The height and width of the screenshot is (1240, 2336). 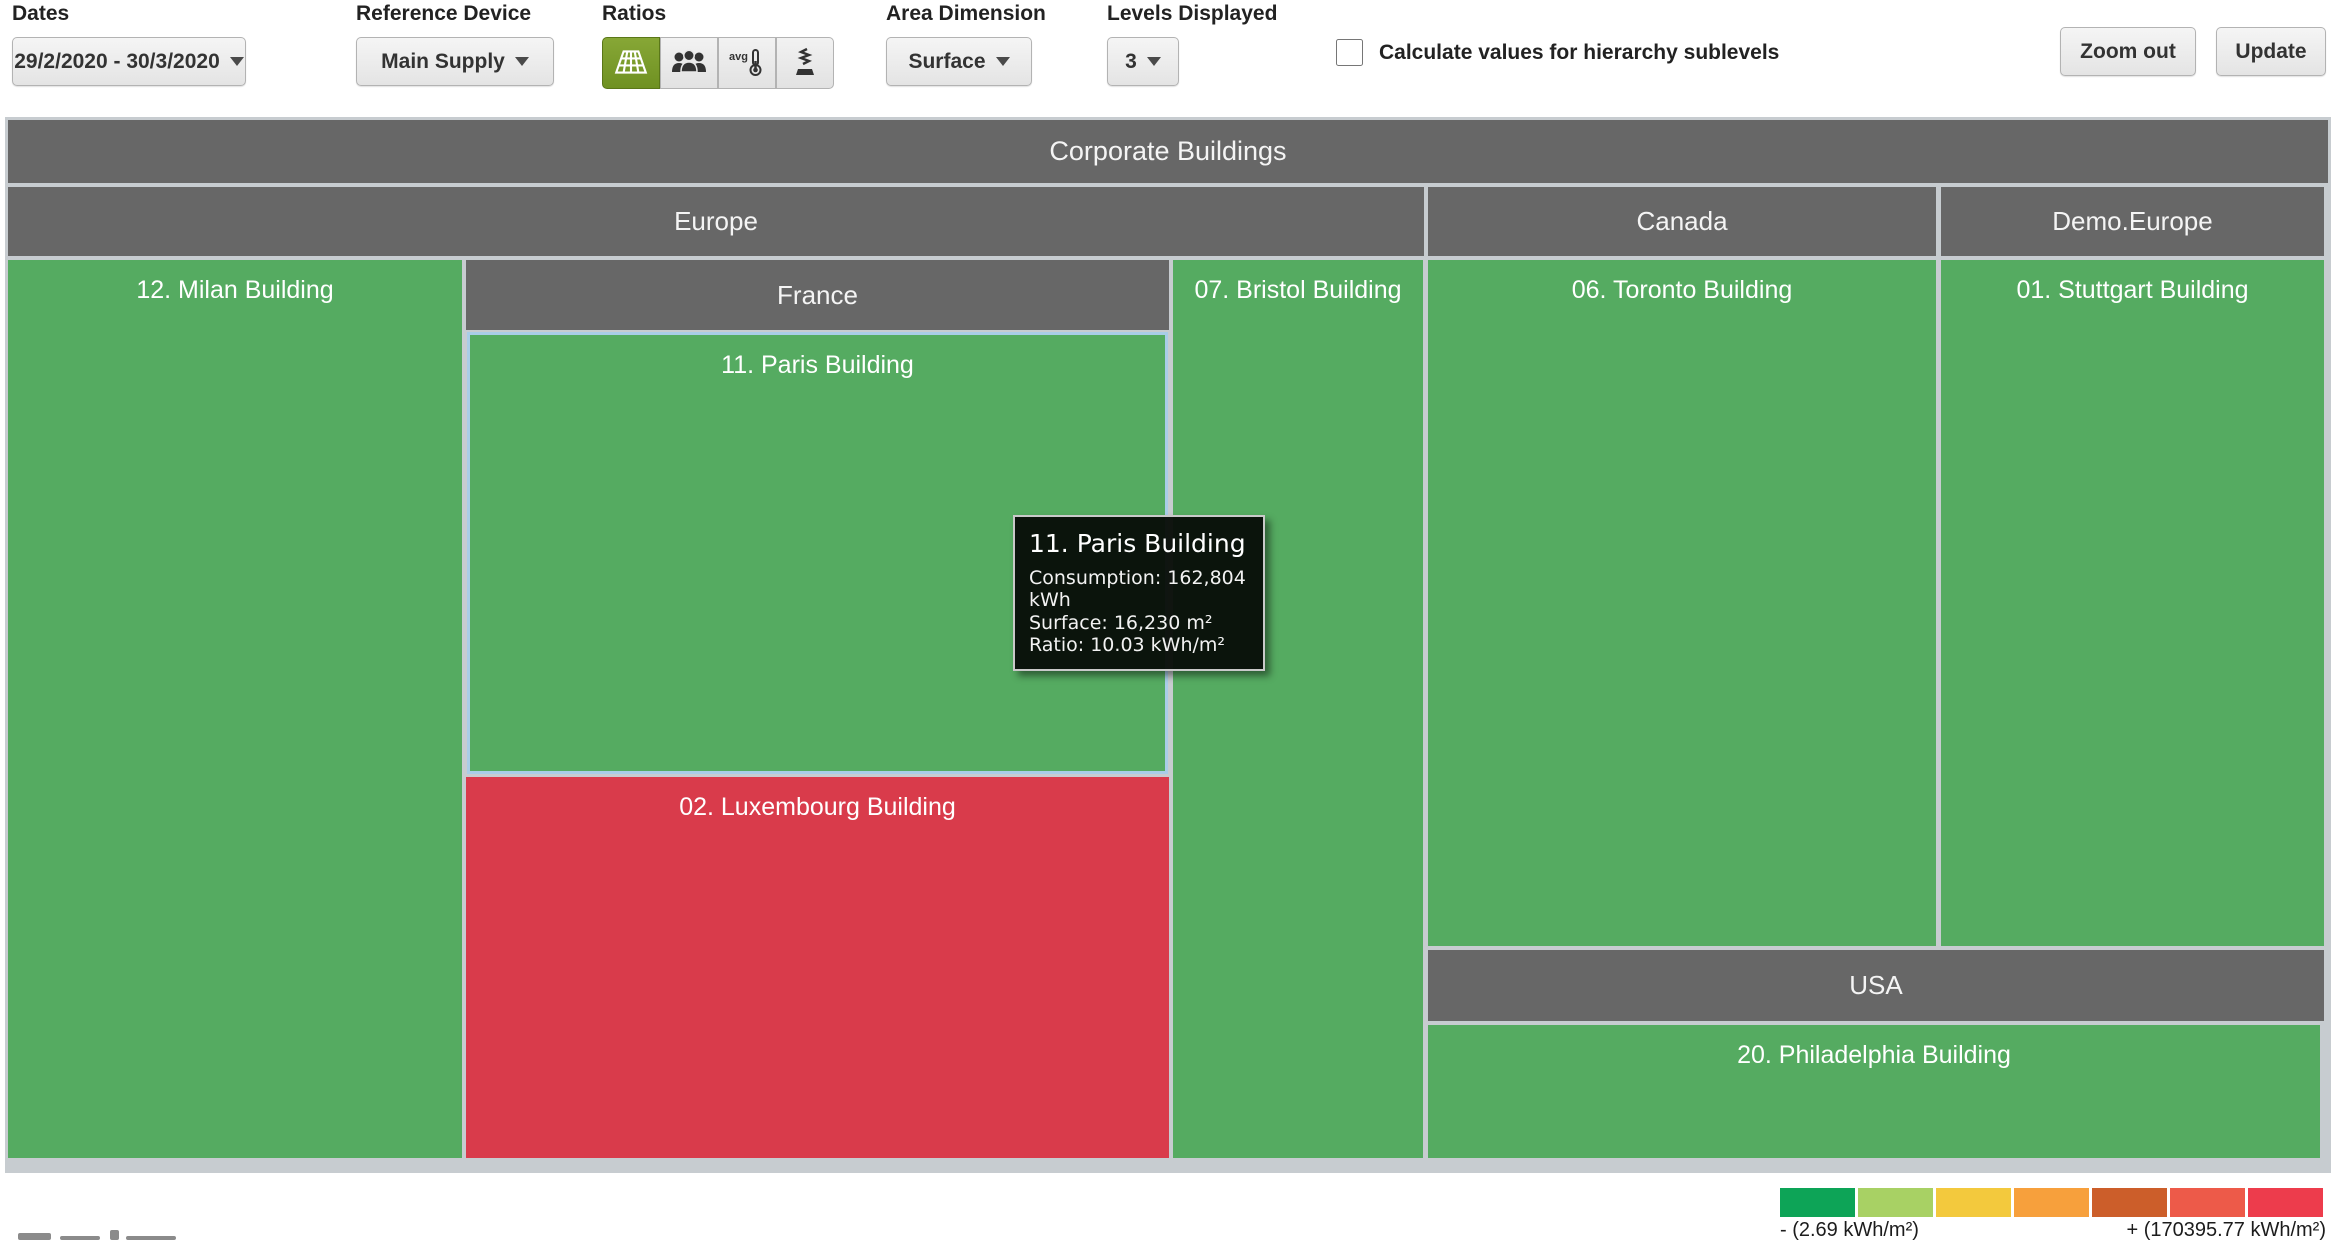 I want to click on ratio-surface-button, so click(x=631, y=63).